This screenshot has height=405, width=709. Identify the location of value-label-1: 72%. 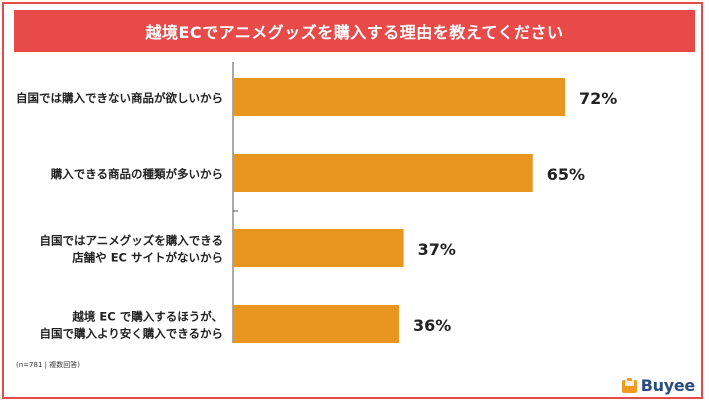
(598, 98).